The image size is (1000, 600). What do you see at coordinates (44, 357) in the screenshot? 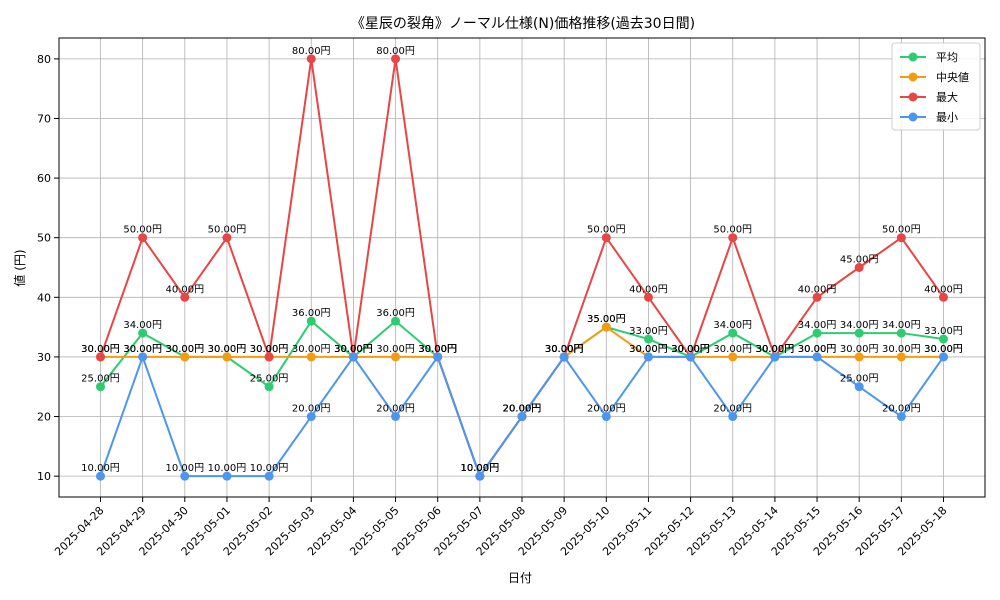
I see `y-tick-label: 30` at bounding box center [44, 357].